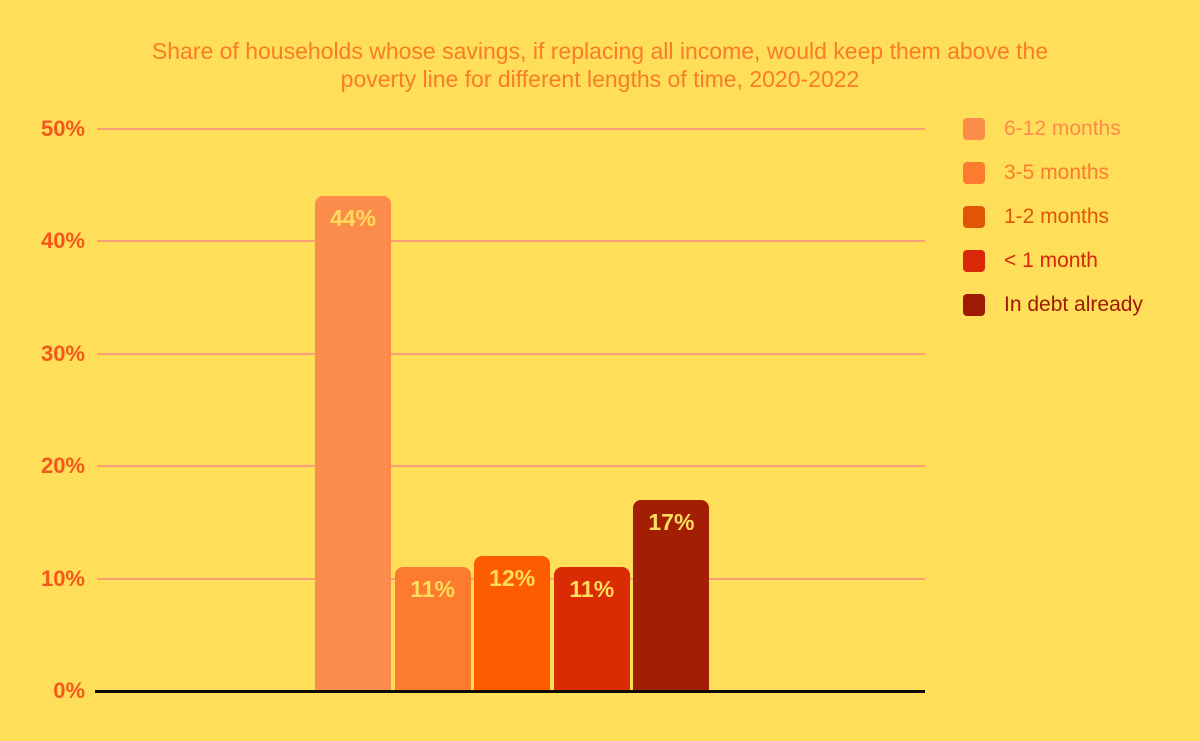 This screenshot has height=741, width=1200. I want to click on y-axis-tick-label: 10%, so click(62, 578).